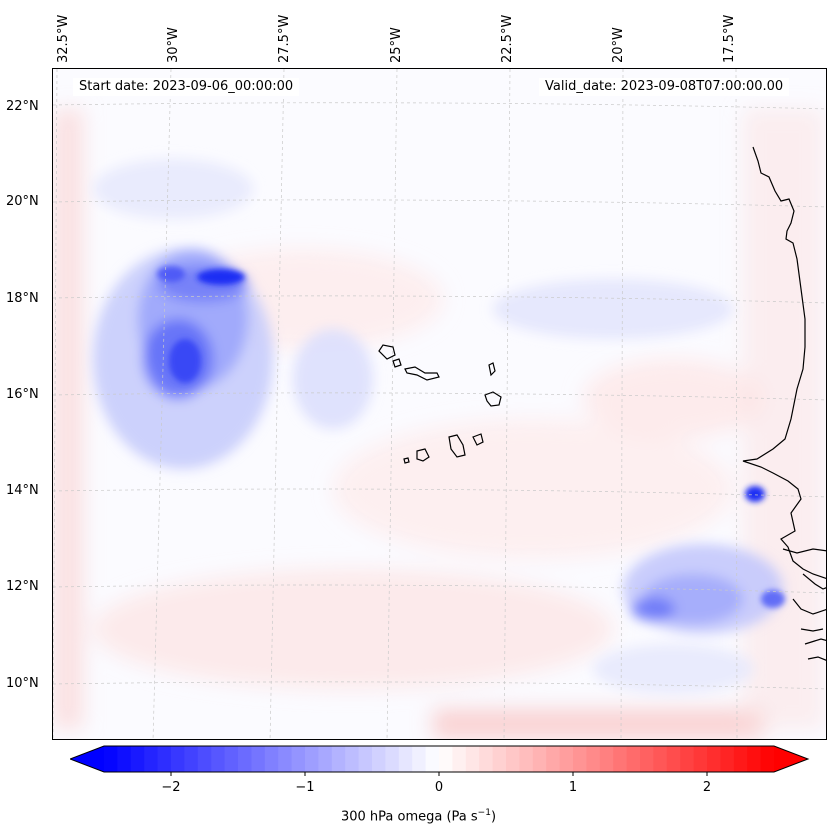  Describe the element at coordinates (439, 106) in the screenshot. I see `parallel-22n` at that location.